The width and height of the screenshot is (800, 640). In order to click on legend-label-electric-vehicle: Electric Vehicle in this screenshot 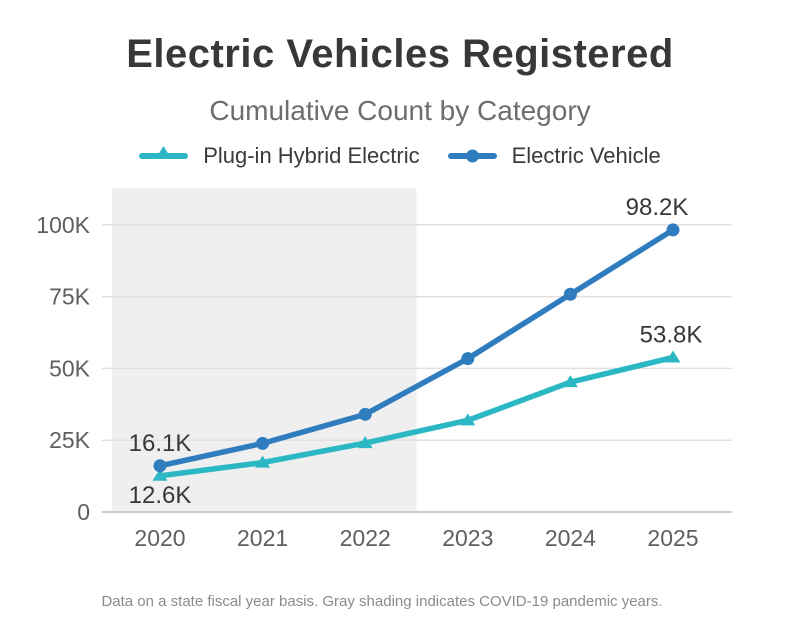, I will do `click(586, 155)`.